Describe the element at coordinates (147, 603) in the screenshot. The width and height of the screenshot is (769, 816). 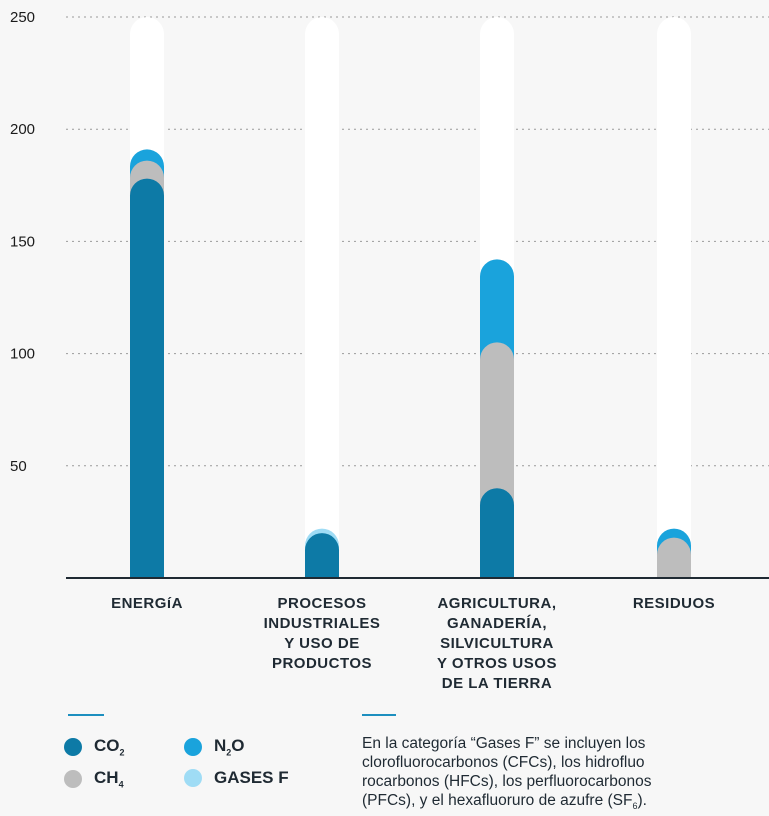
I see `category-label: ENERGíA` at that location.